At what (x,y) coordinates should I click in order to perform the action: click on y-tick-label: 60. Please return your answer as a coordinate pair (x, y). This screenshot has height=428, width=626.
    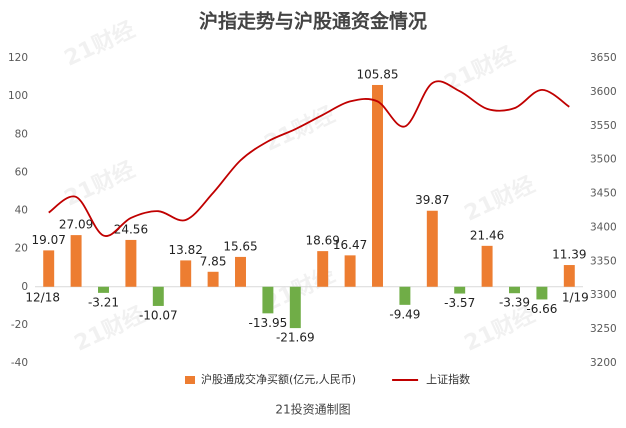
    Looking at the image, I should click on (21, 172).